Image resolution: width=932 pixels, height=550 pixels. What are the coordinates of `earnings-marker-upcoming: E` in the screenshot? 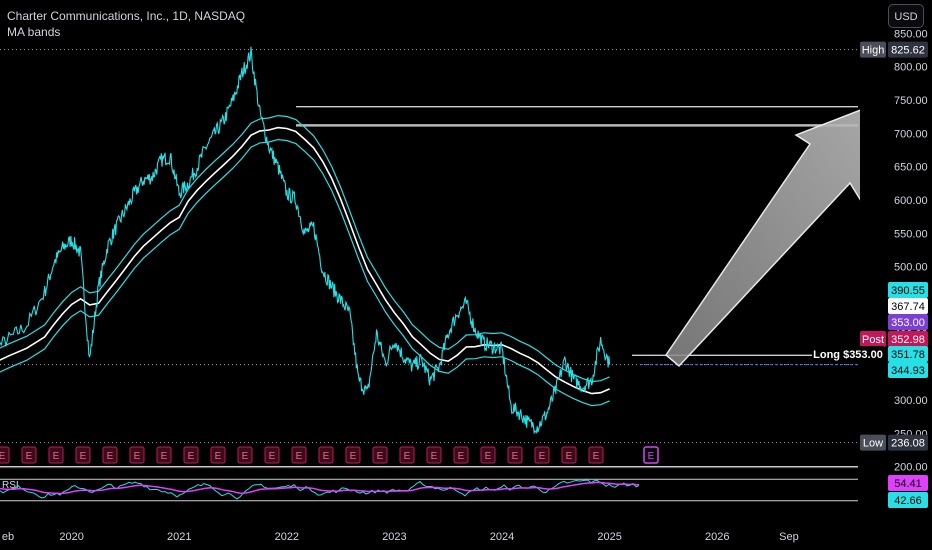 It's located at (651, 455).